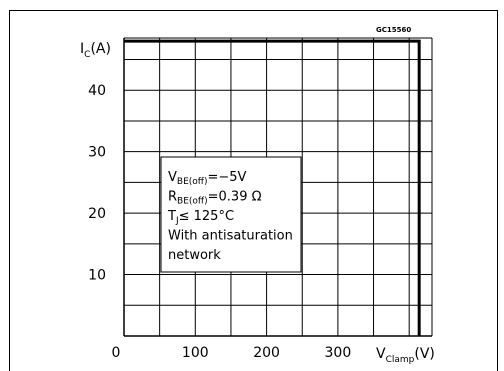 Image resolution: width=504 pixels, height=371 pixels. What do you see at coordinates (230, 236) in the screenshot?
I see `annotation-line: With antisaturation` at bounding box center [230, 236].